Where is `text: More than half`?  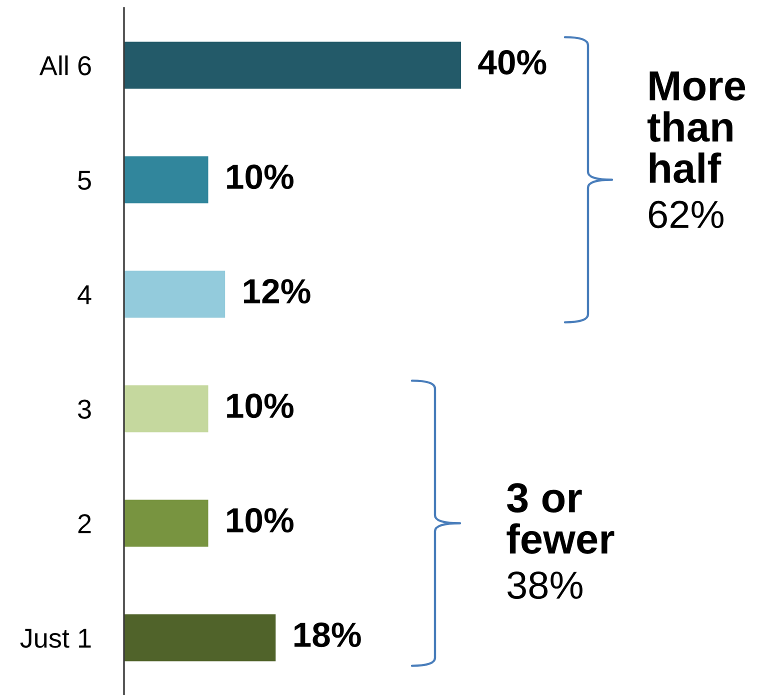
text: More than half is located at coordinates (697, 128).